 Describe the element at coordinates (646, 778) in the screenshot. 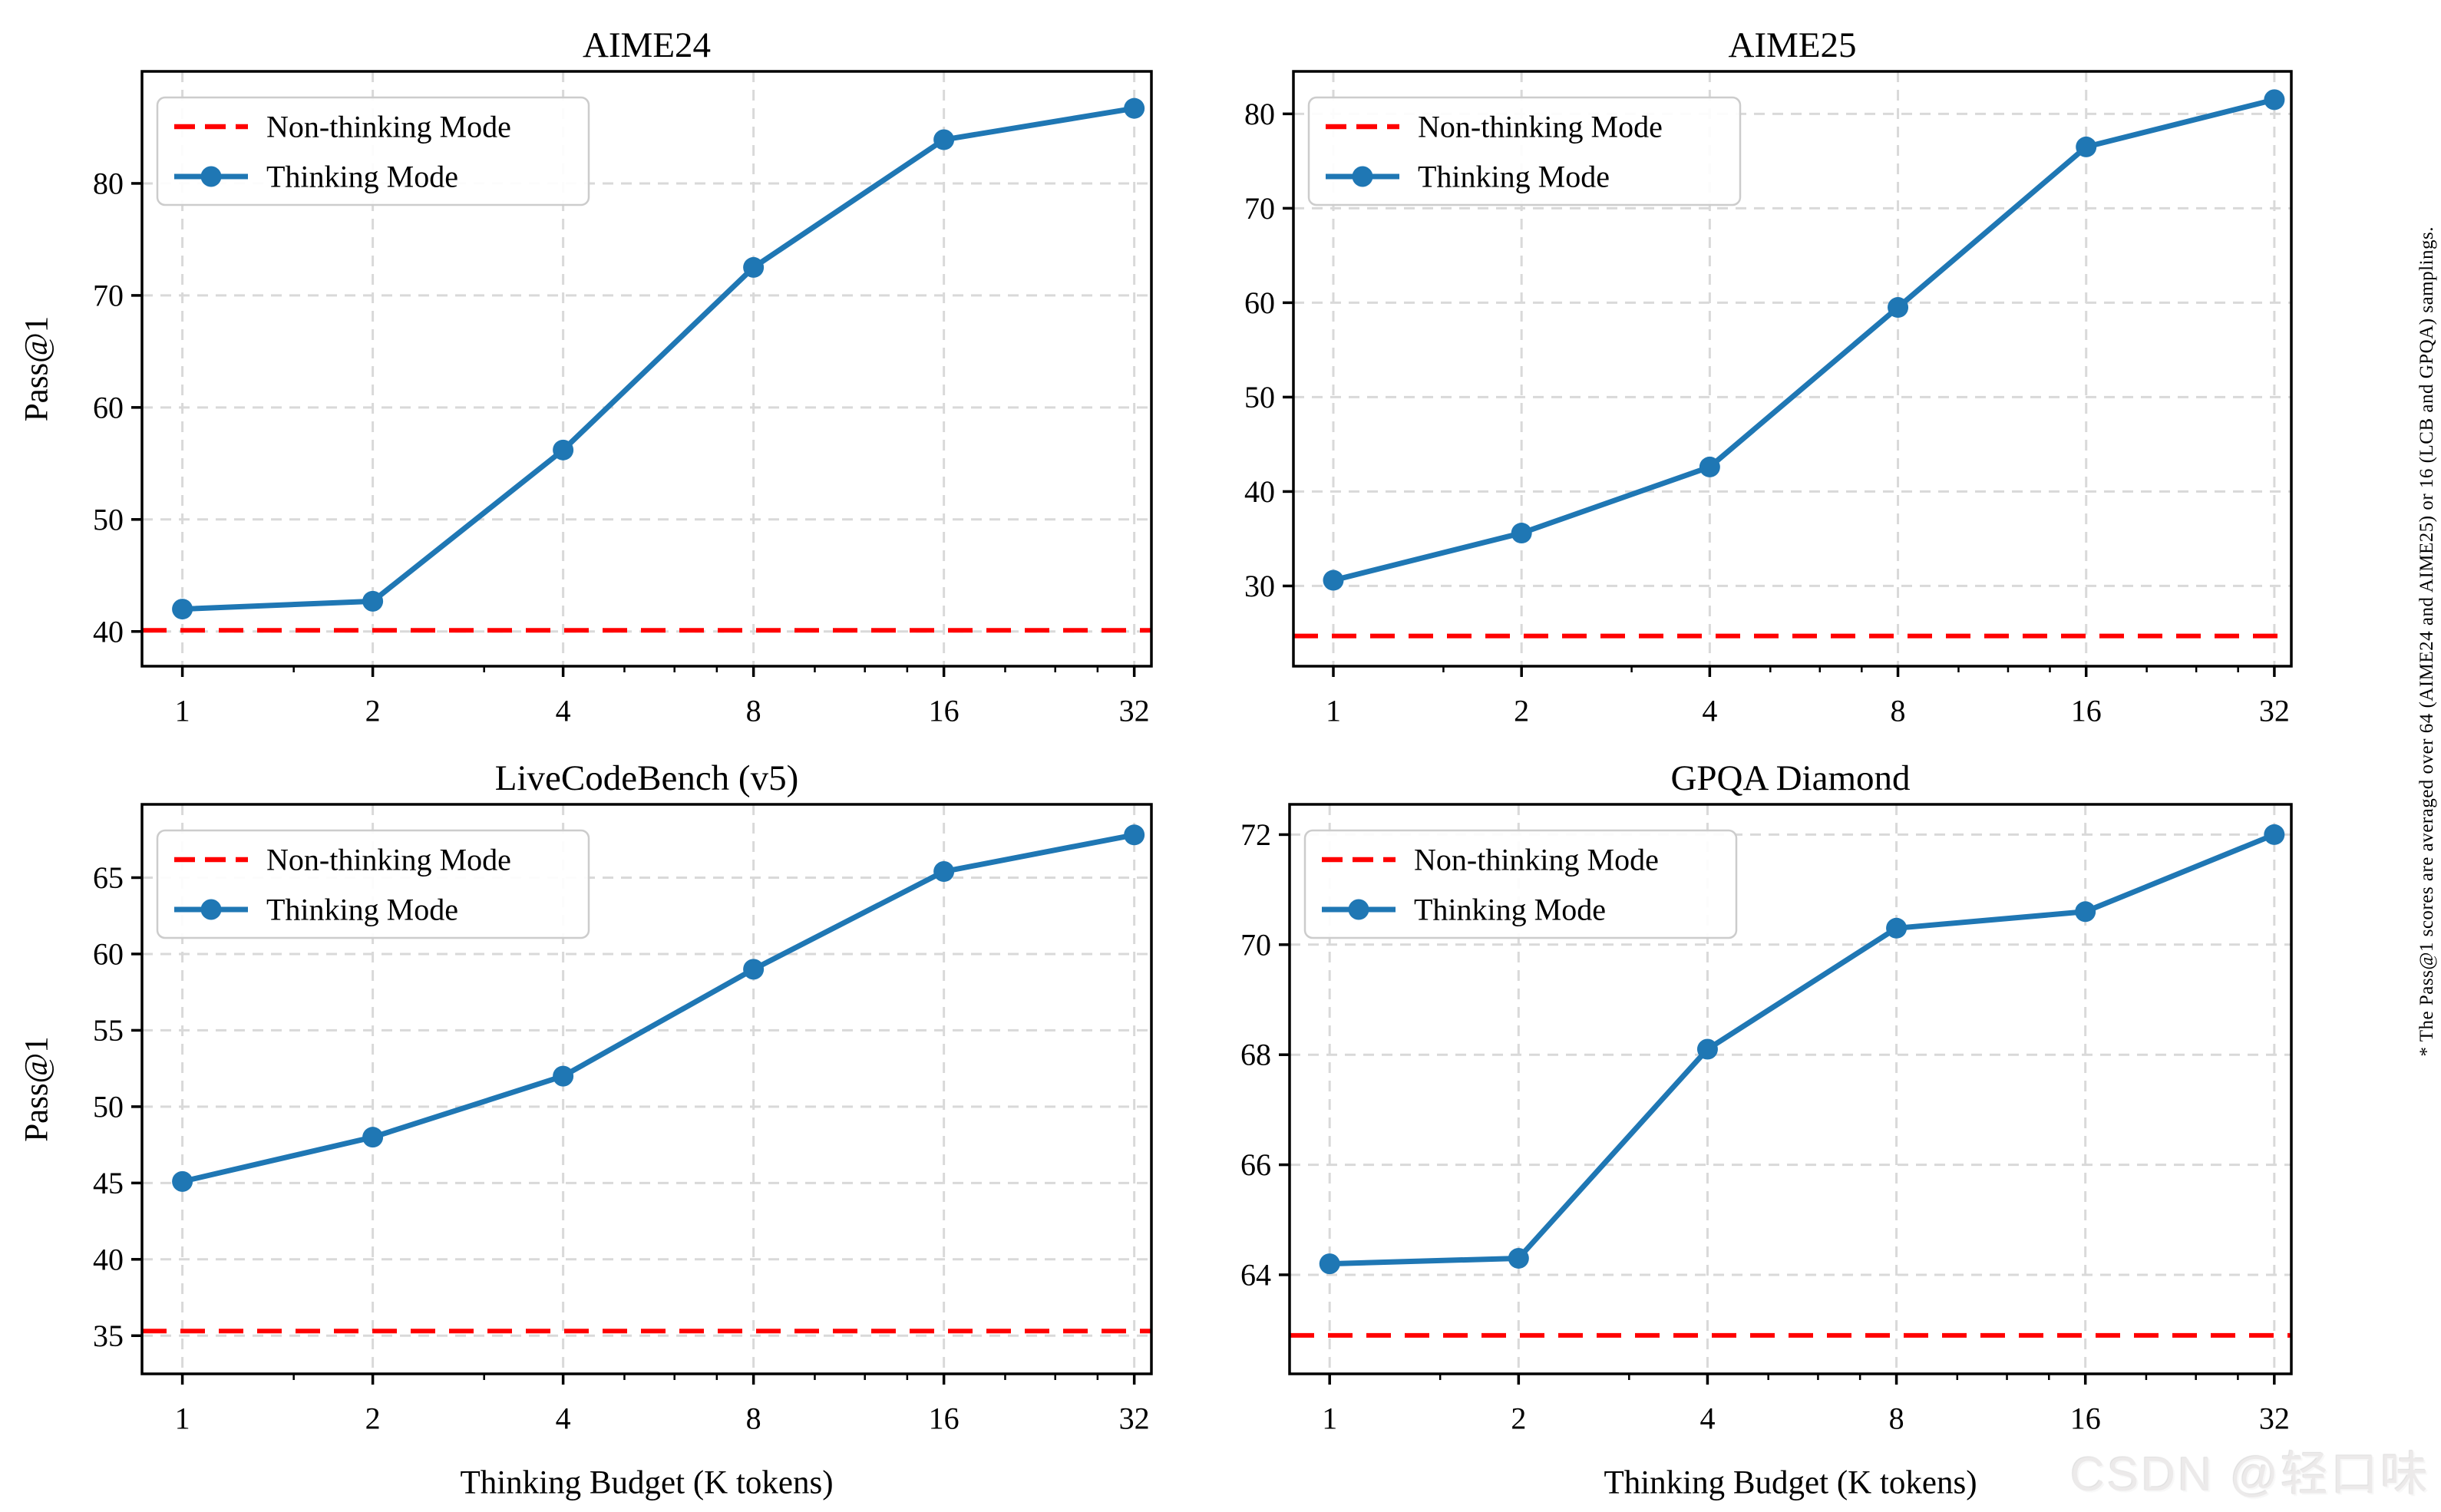

I see `chart-title: LiveCodeBench (v5)` at that location.